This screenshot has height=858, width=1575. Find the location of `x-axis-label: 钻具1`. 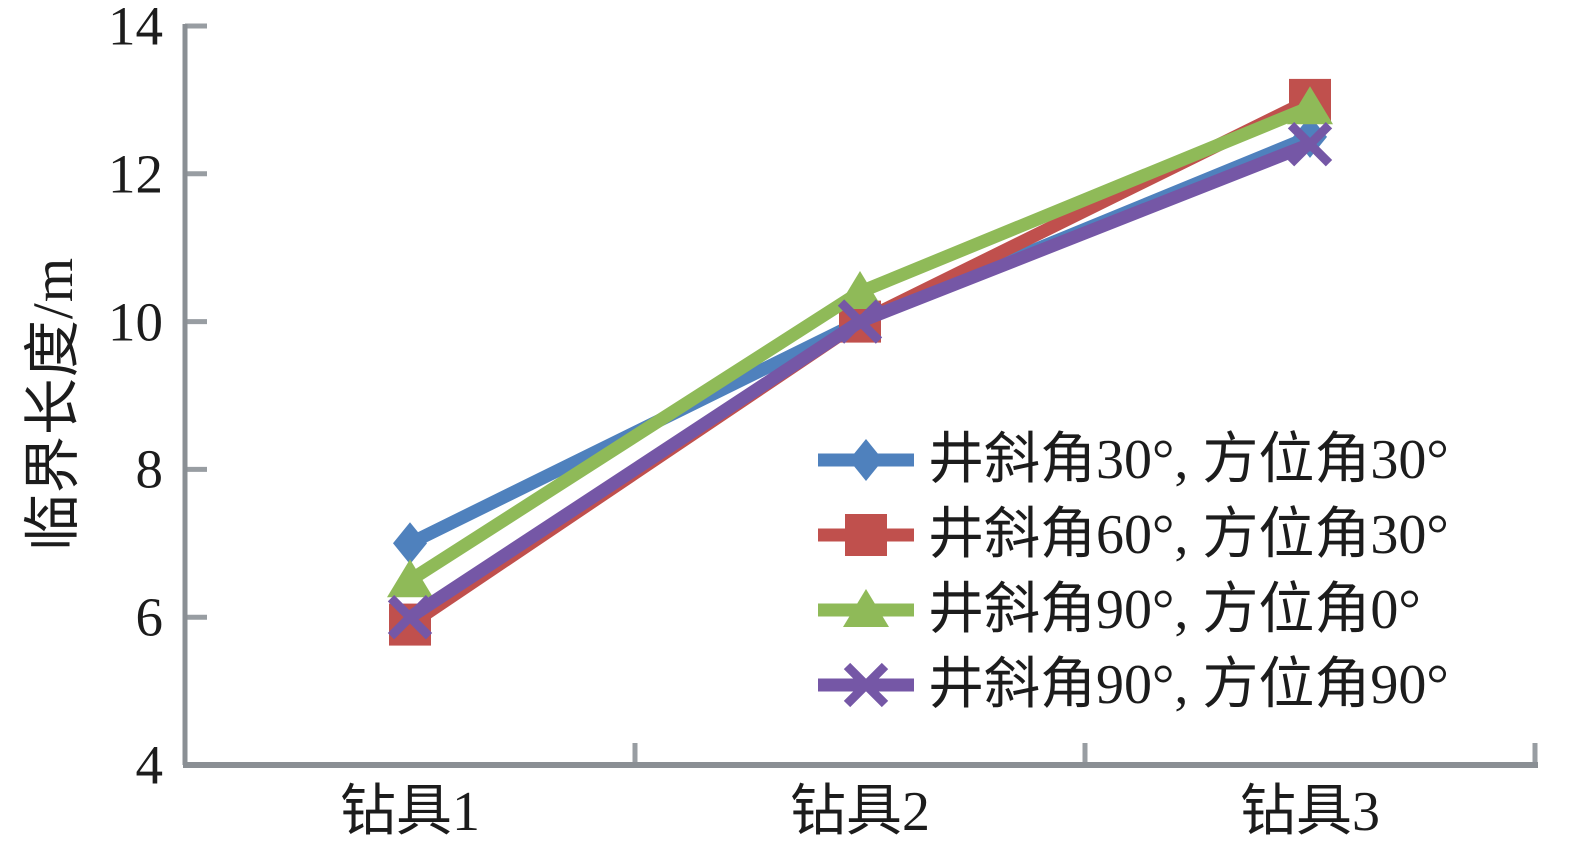

x-axis-label: 钻具1 is located at coordinates (410, 812).